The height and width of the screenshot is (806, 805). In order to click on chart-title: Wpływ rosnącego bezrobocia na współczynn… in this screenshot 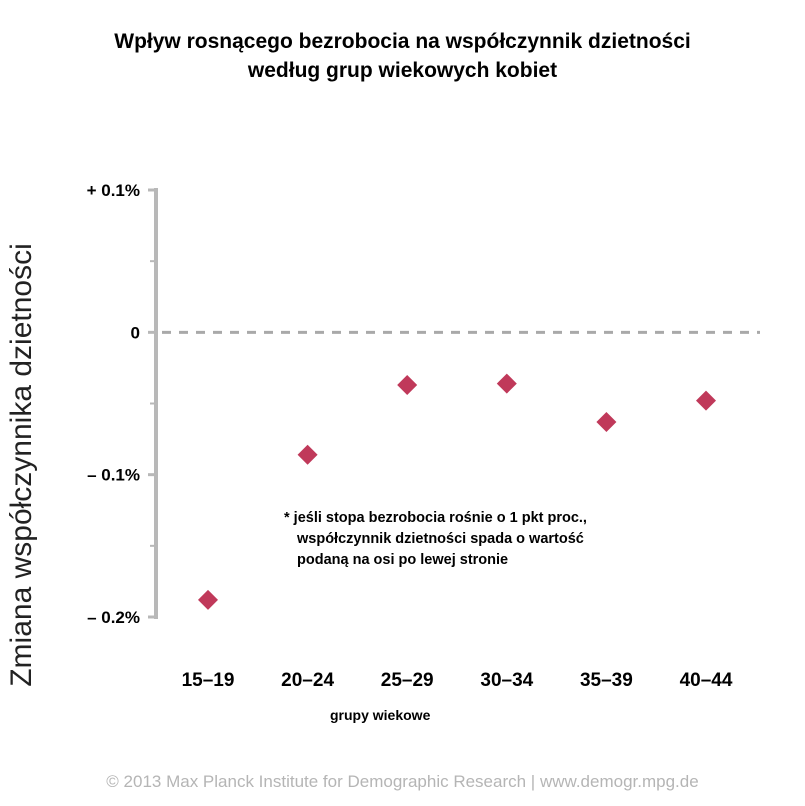, I will do `click(402, 56)`.